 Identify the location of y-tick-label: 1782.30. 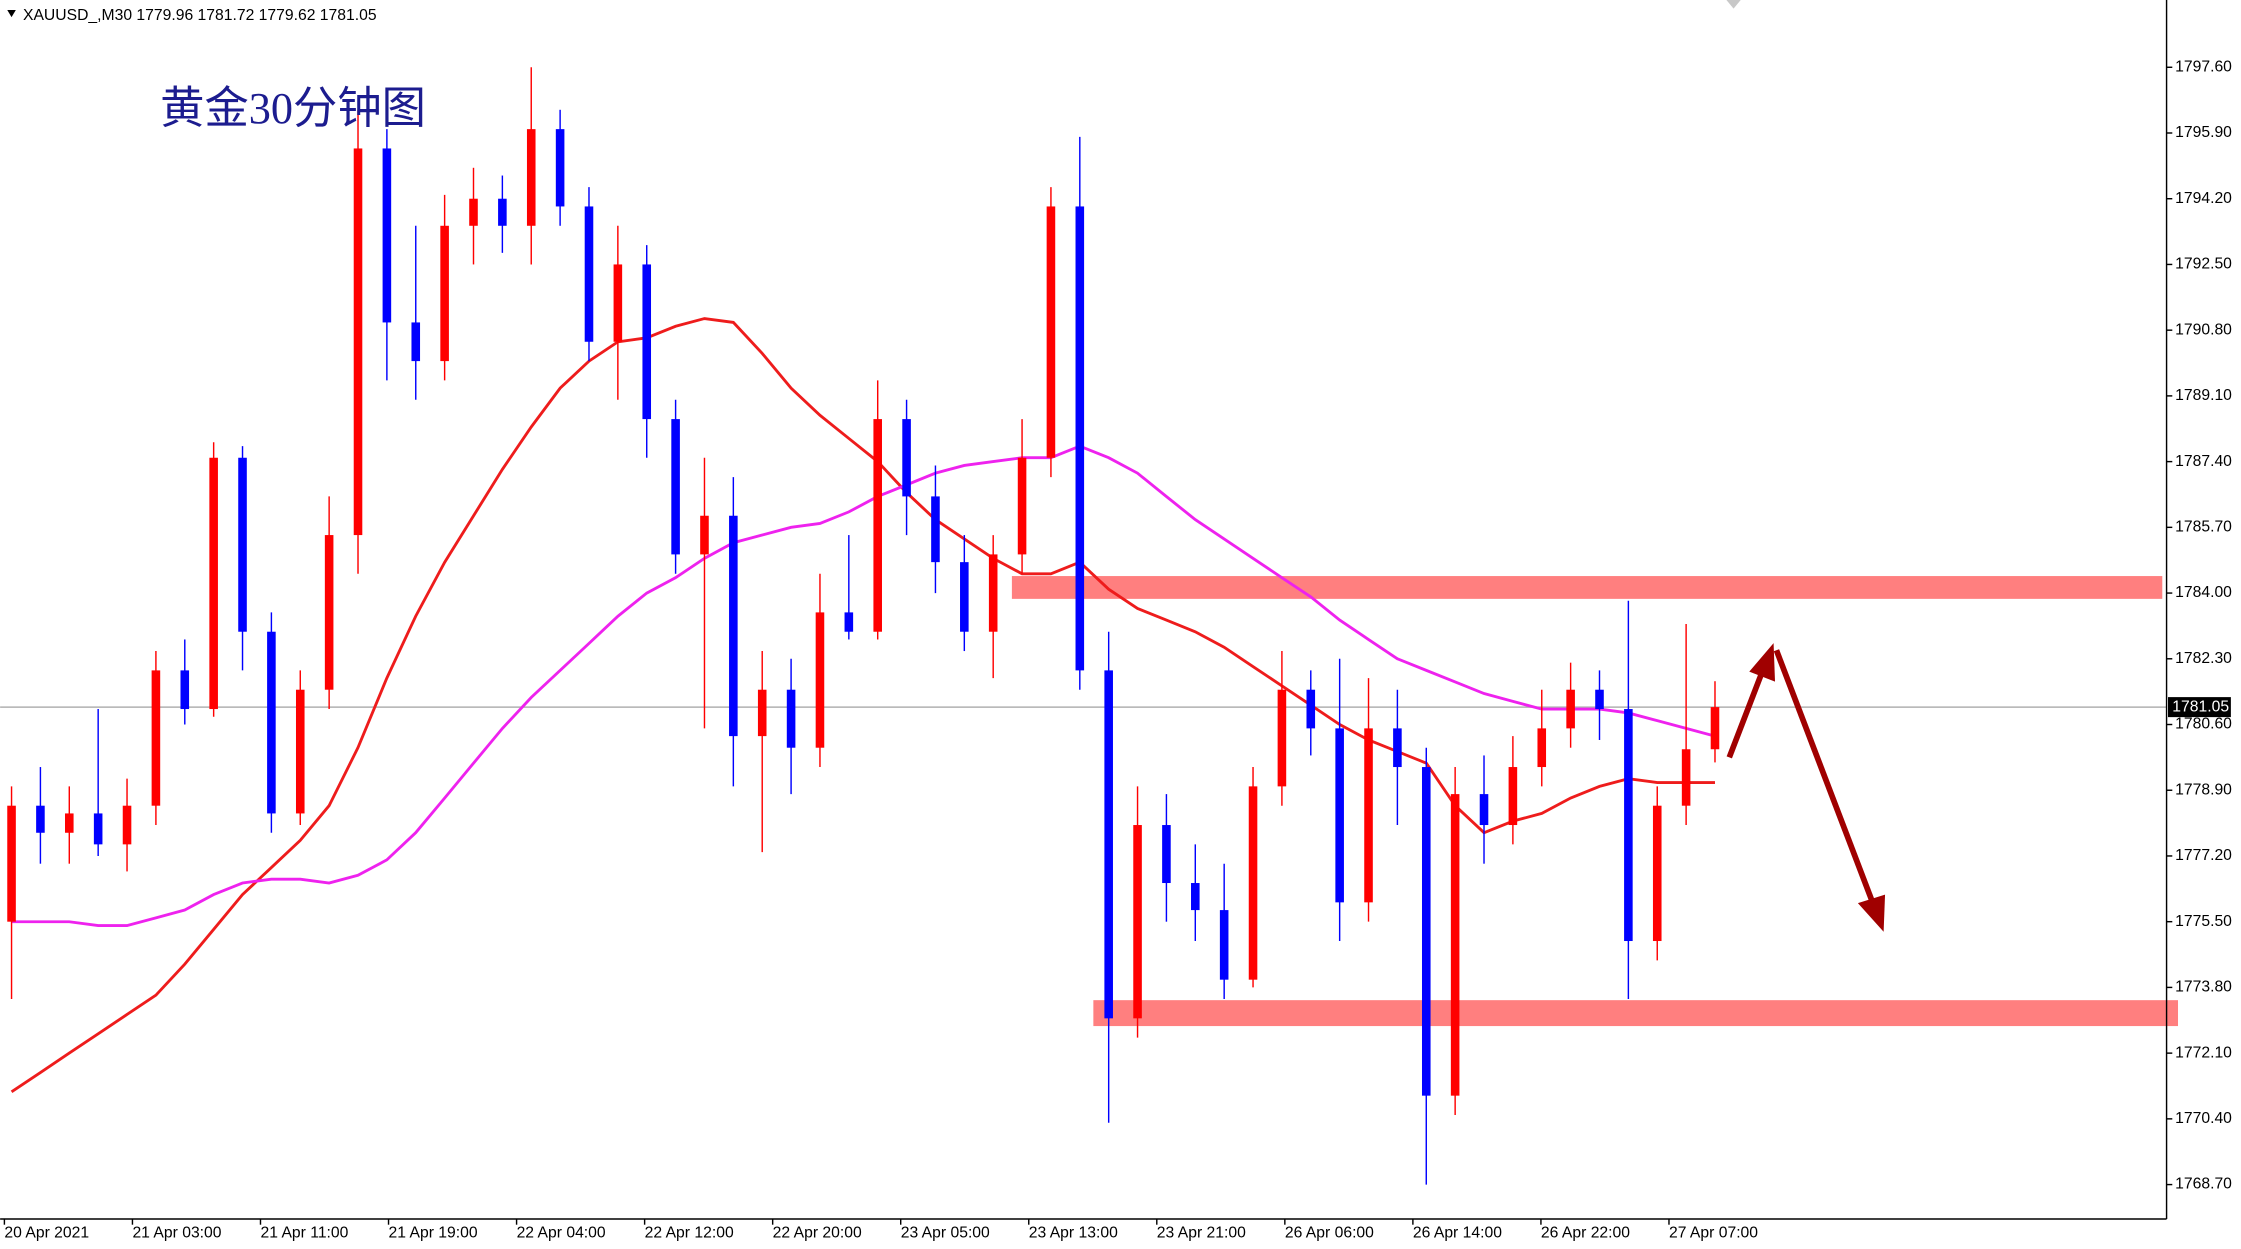
(2203, 658).